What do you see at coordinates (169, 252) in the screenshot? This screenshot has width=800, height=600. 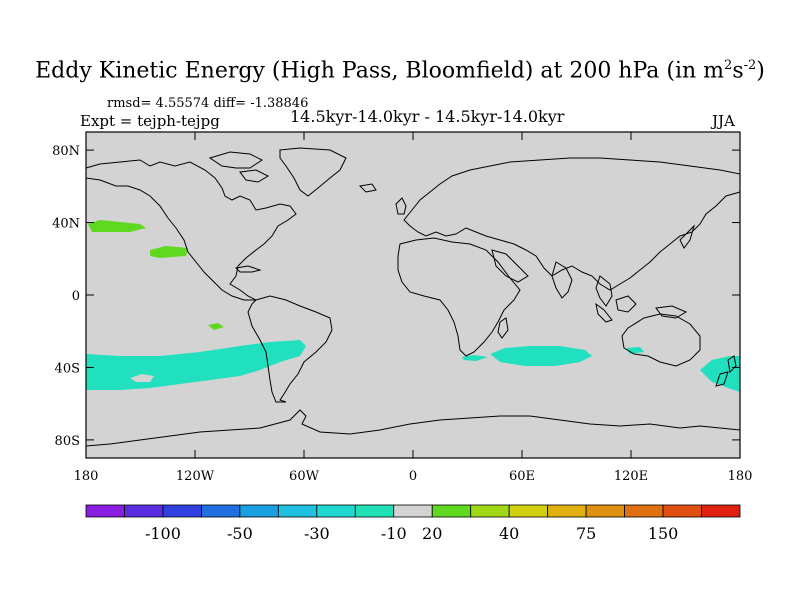 I see `green-patch-north-pacific-mid` at bounding box center [169, 252].